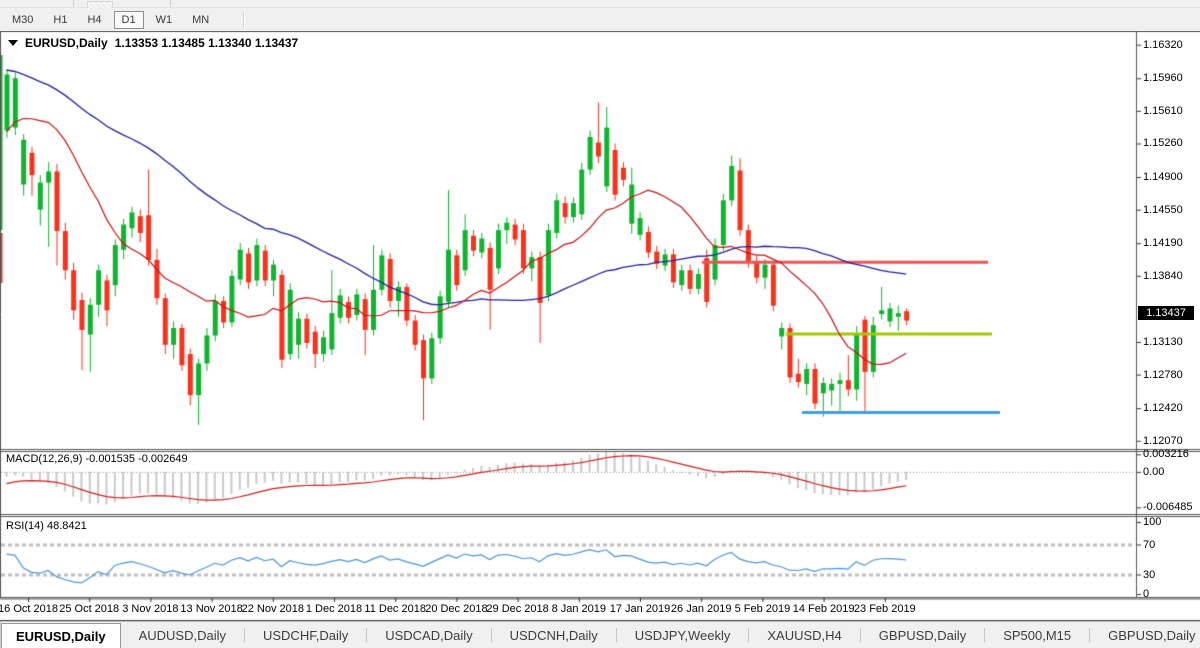 The width and height of the screenshot is (1200, 648). I want to click on date-axis-label: 16 Oct 2018, so click(29, 609).